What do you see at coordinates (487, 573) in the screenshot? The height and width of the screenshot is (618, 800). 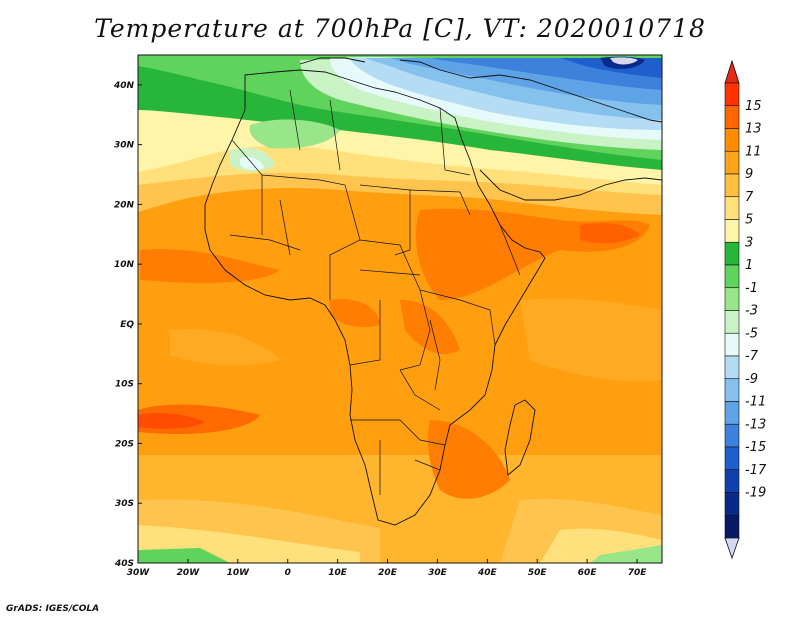 I see `x-tick-label: 40E` at bounding box center [487, 573].